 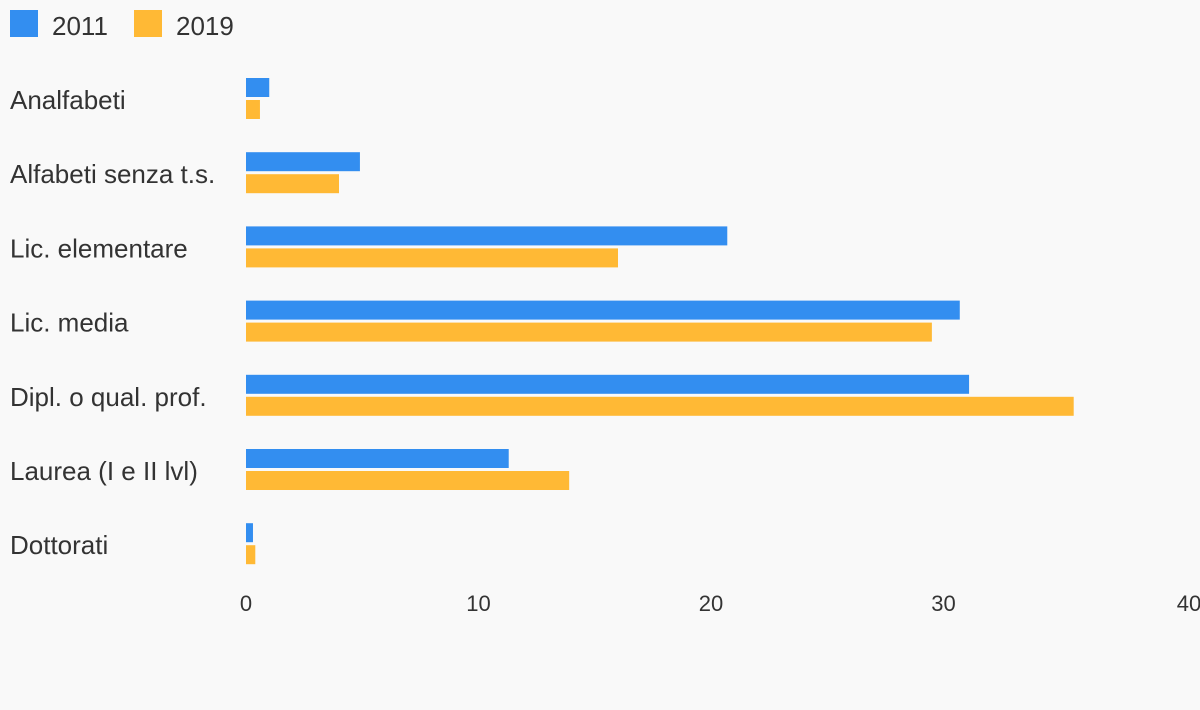 I want to click on x-axis: 0 10 20 30 40, so click(x=720, y=603).